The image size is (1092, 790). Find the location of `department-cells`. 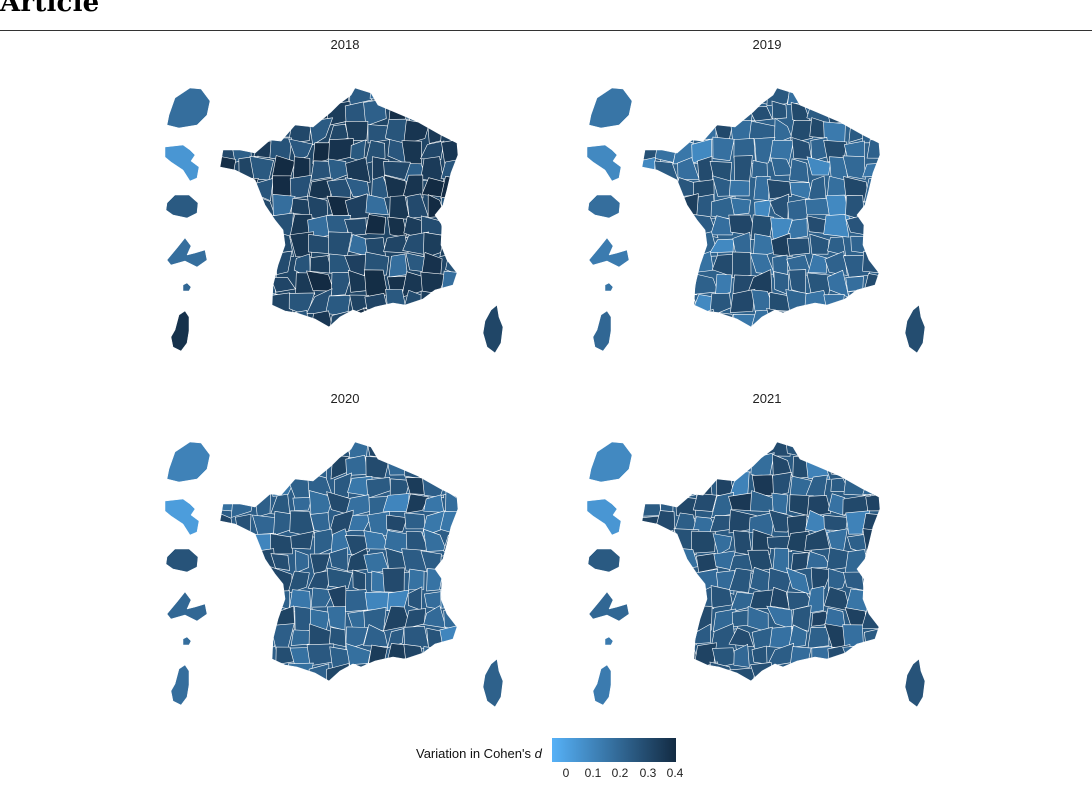

department-cells is located at coordinates (339, 561).